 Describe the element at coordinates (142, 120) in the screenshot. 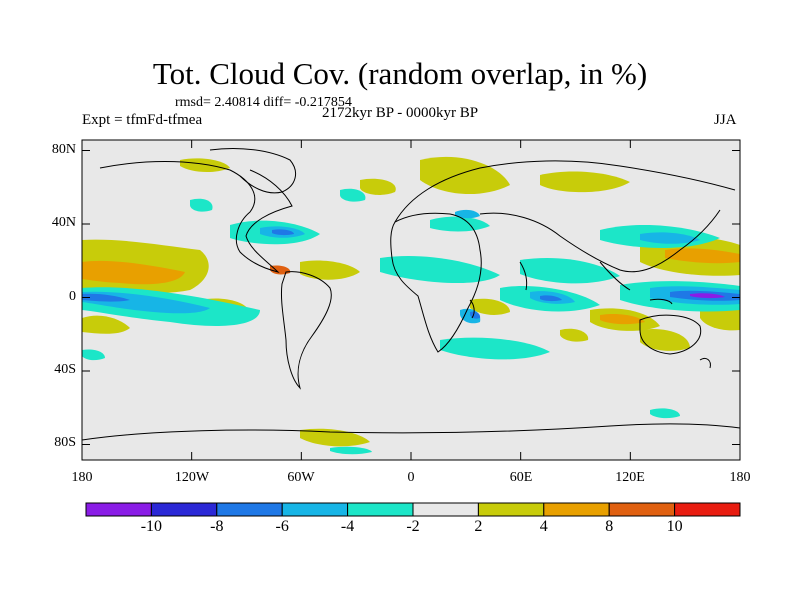

I see `experiment-label: Expt = tfmFd-tfmea` at that location.